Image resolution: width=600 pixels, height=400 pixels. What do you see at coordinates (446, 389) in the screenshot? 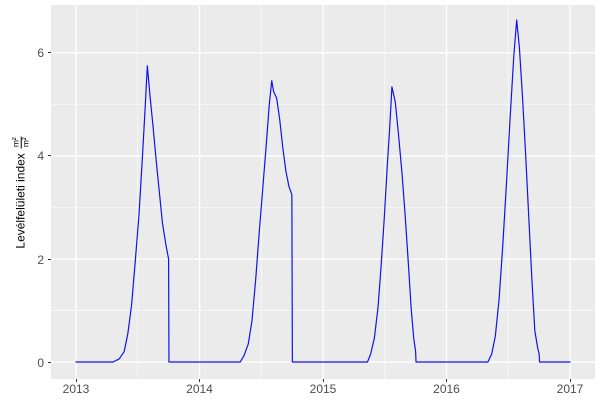
I see `x-tick-label: 2016` at bounding box center [446, 389].